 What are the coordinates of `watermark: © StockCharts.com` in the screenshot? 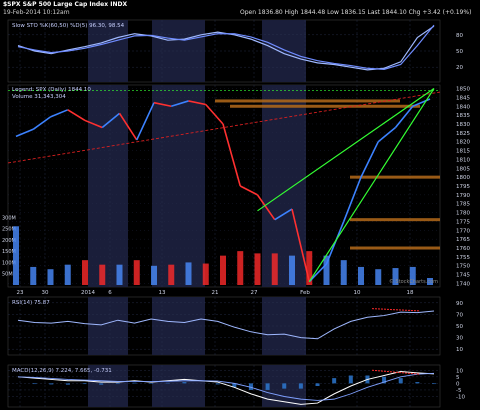 It's located at (413, 281).